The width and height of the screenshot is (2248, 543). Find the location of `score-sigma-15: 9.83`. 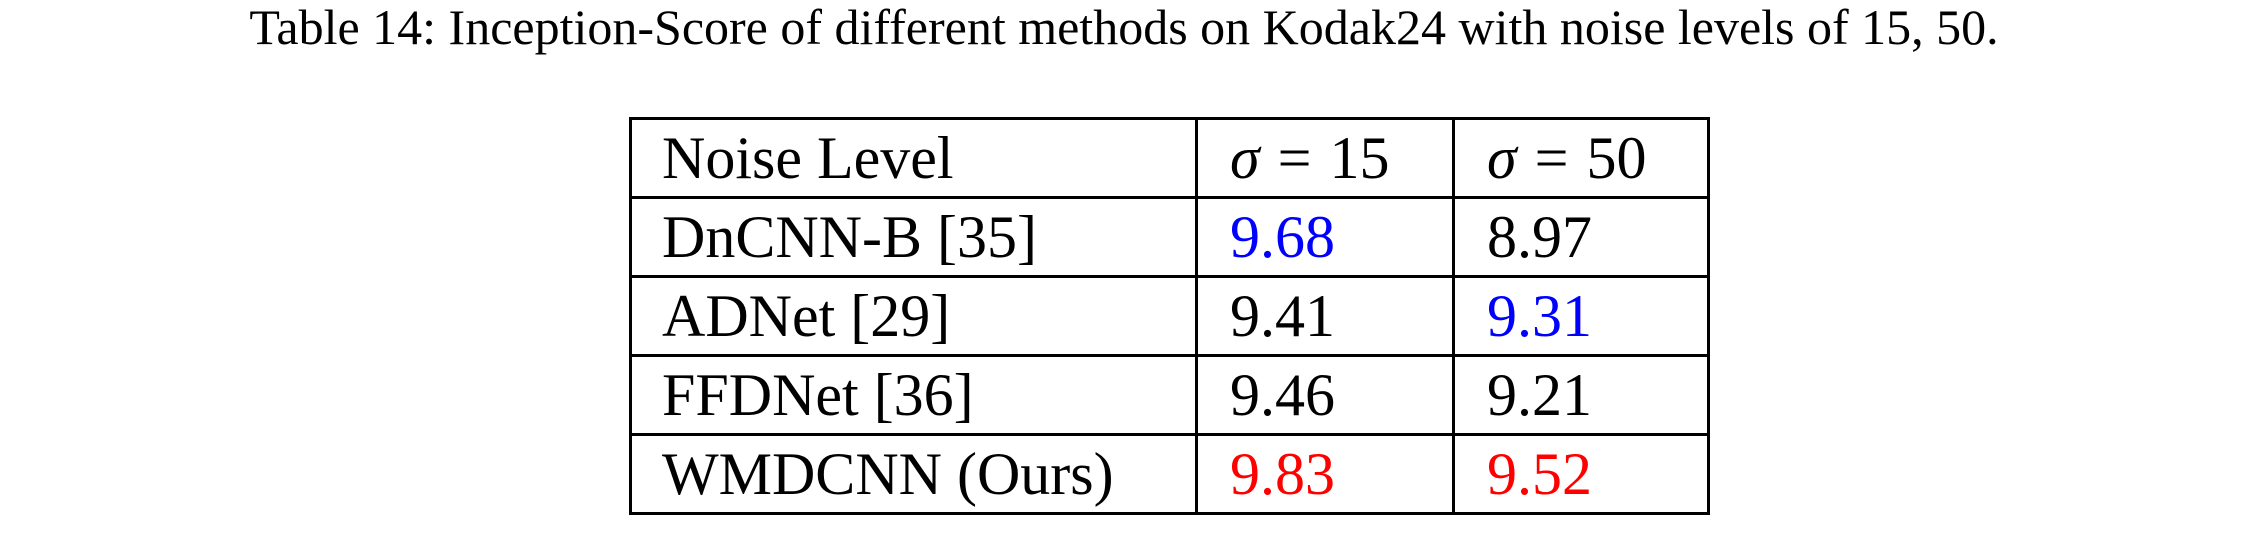

score-sigma-15: 9.83 is located at coordinates (1325, 474).